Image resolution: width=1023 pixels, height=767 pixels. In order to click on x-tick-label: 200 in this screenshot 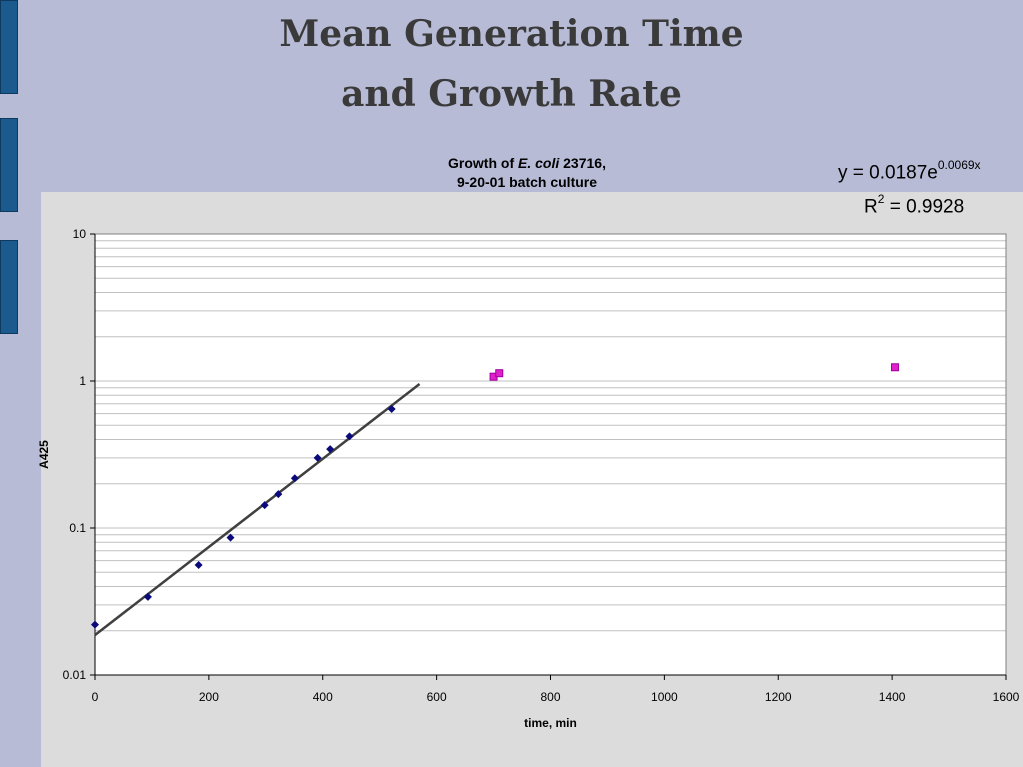, I will do `click(209, 697)`.